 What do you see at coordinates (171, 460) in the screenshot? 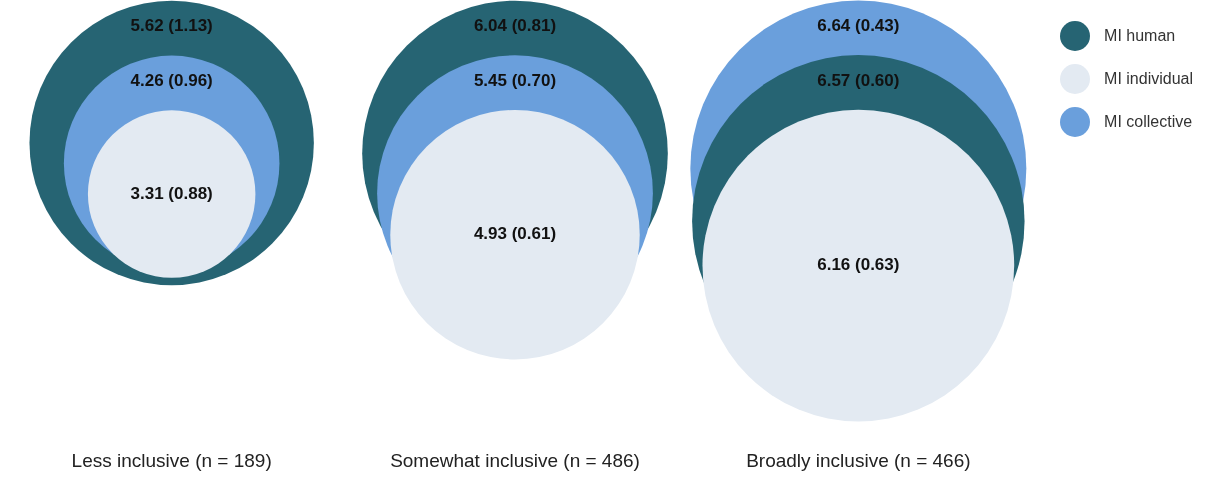
I see `category-label: Less inclusive (n = 189)` at bounding box center [171, 460].